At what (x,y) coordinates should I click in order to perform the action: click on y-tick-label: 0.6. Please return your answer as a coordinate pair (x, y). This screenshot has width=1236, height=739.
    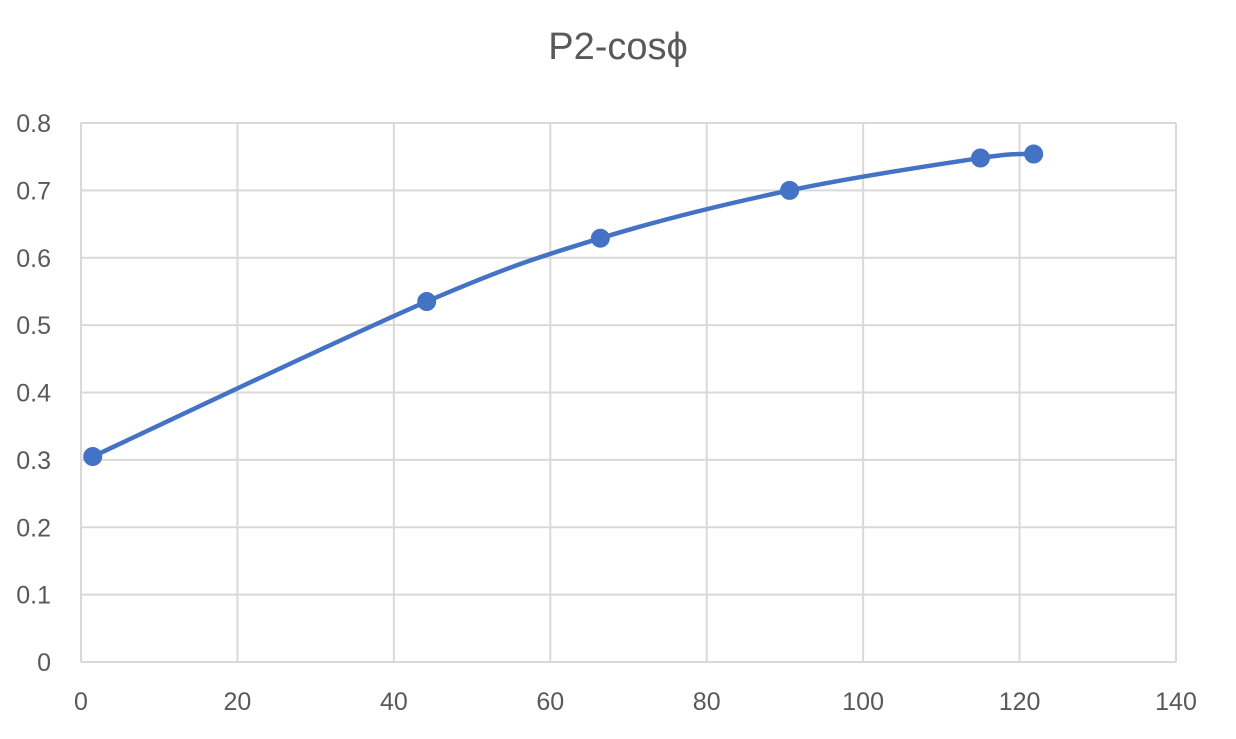
    Looking at the image, I should click on (33, 259).